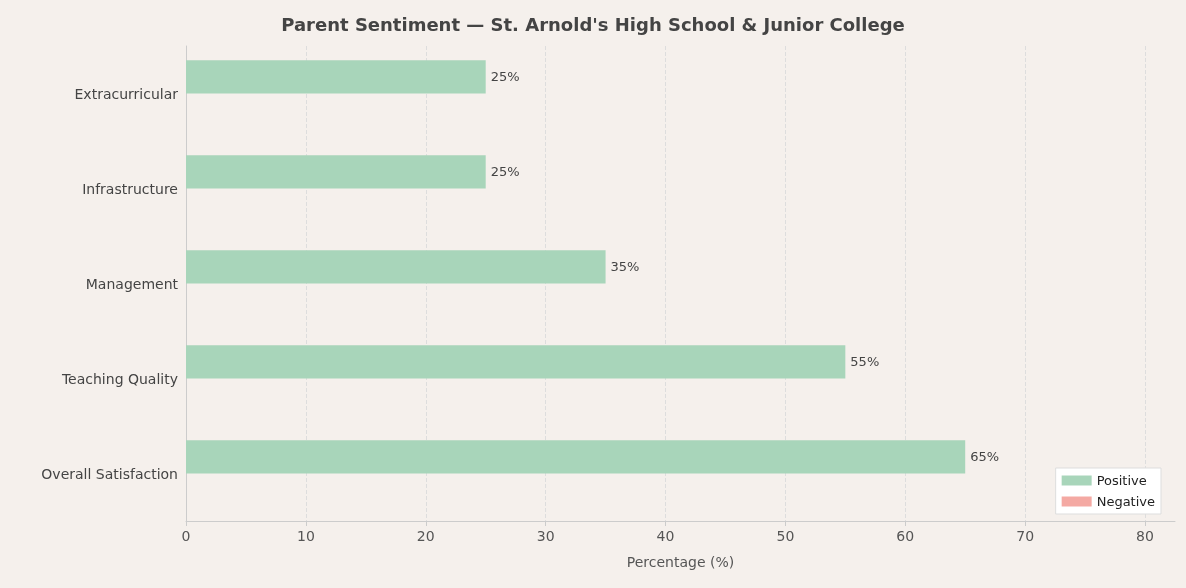  Describe the element at coordinates (1025, 536) in the screenshot. I see `x-tick-label: 70` at that location.